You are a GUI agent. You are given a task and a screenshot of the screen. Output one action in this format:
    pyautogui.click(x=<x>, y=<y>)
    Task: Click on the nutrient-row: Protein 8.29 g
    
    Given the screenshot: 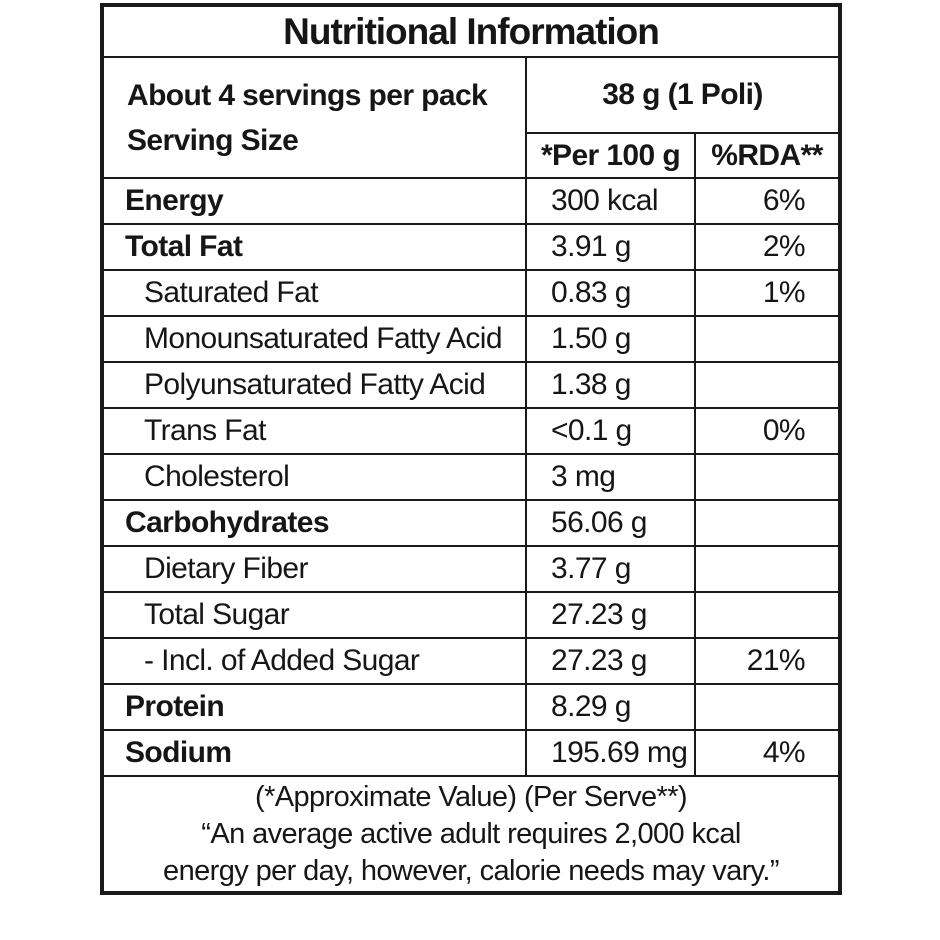 What is the action you would take?
    pyautogui.click(x=471, y=707)
    